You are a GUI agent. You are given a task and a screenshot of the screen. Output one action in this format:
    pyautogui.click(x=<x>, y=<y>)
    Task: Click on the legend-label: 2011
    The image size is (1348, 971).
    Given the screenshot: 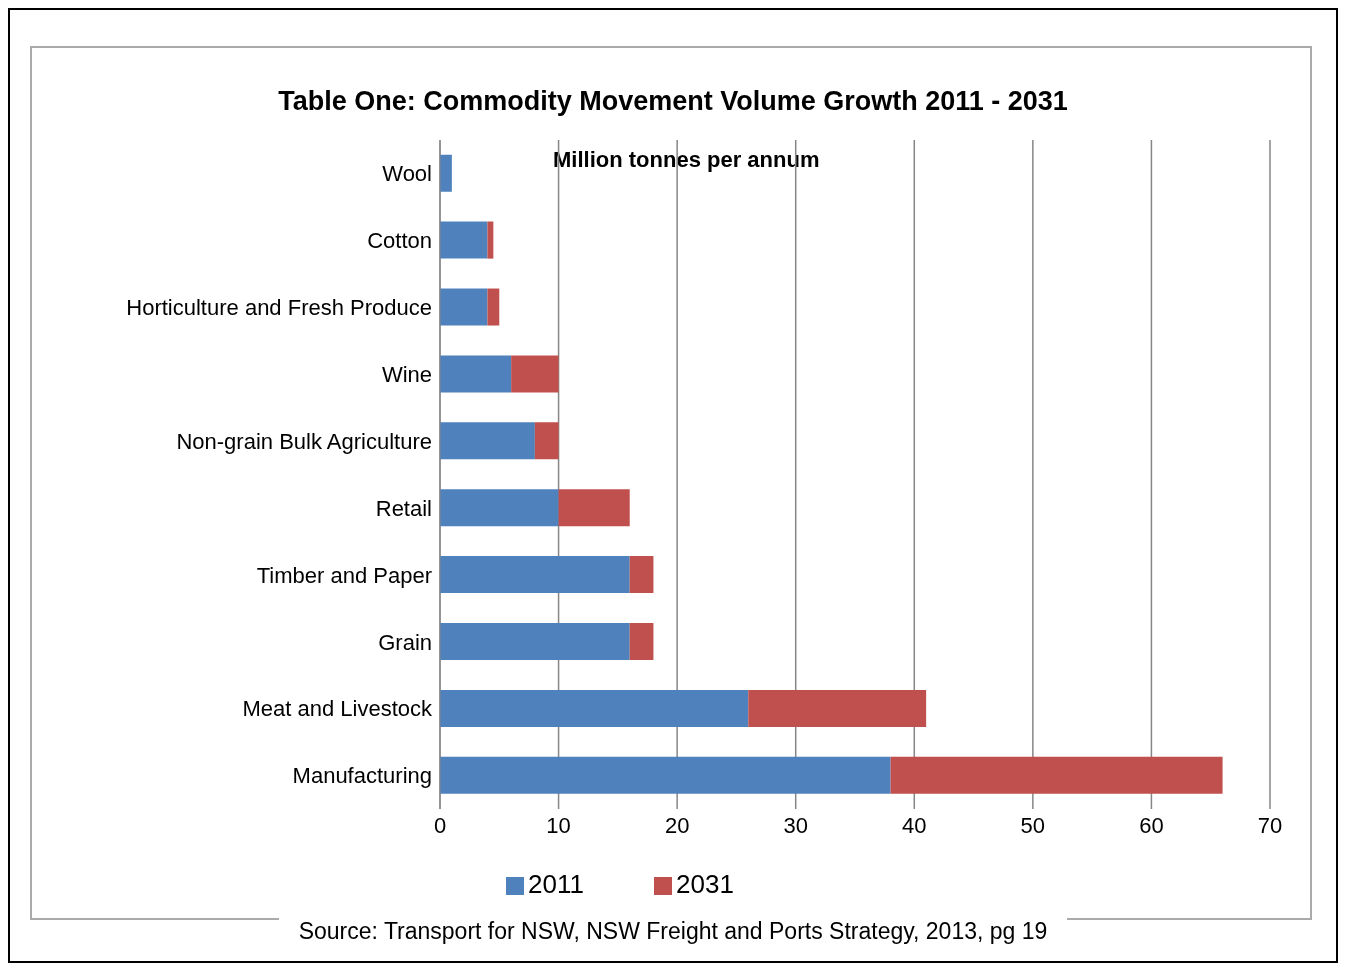 What is the action you would take?
    pyautogui.click(x=556, y=884)
    